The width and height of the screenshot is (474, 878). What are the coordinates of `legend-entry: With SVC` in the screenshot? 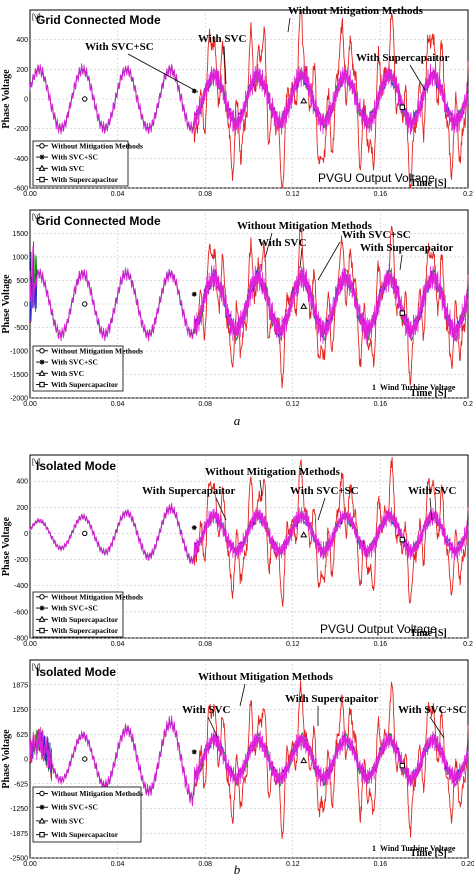 It's located at (67, 820).